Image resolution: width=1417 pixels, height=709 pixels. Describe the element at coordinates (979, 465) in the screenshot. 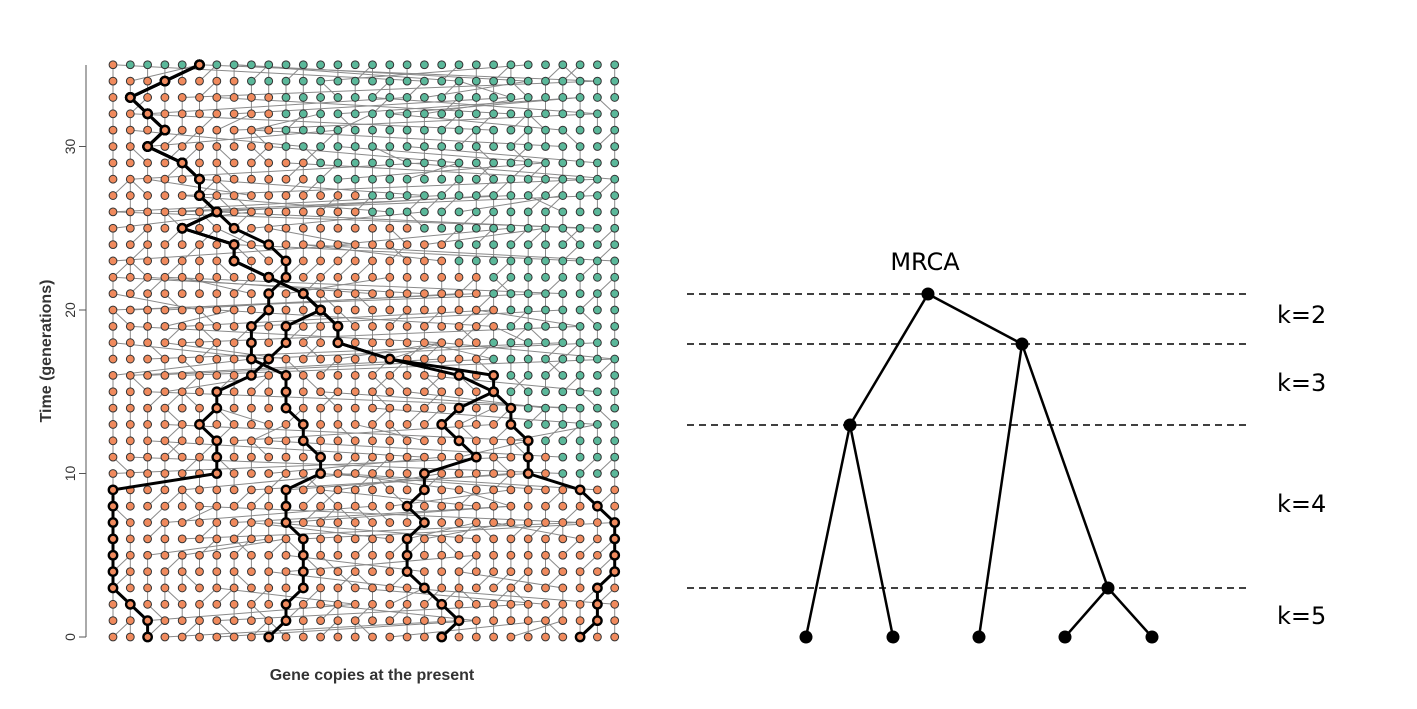

I see `tree-nodes` at that location.